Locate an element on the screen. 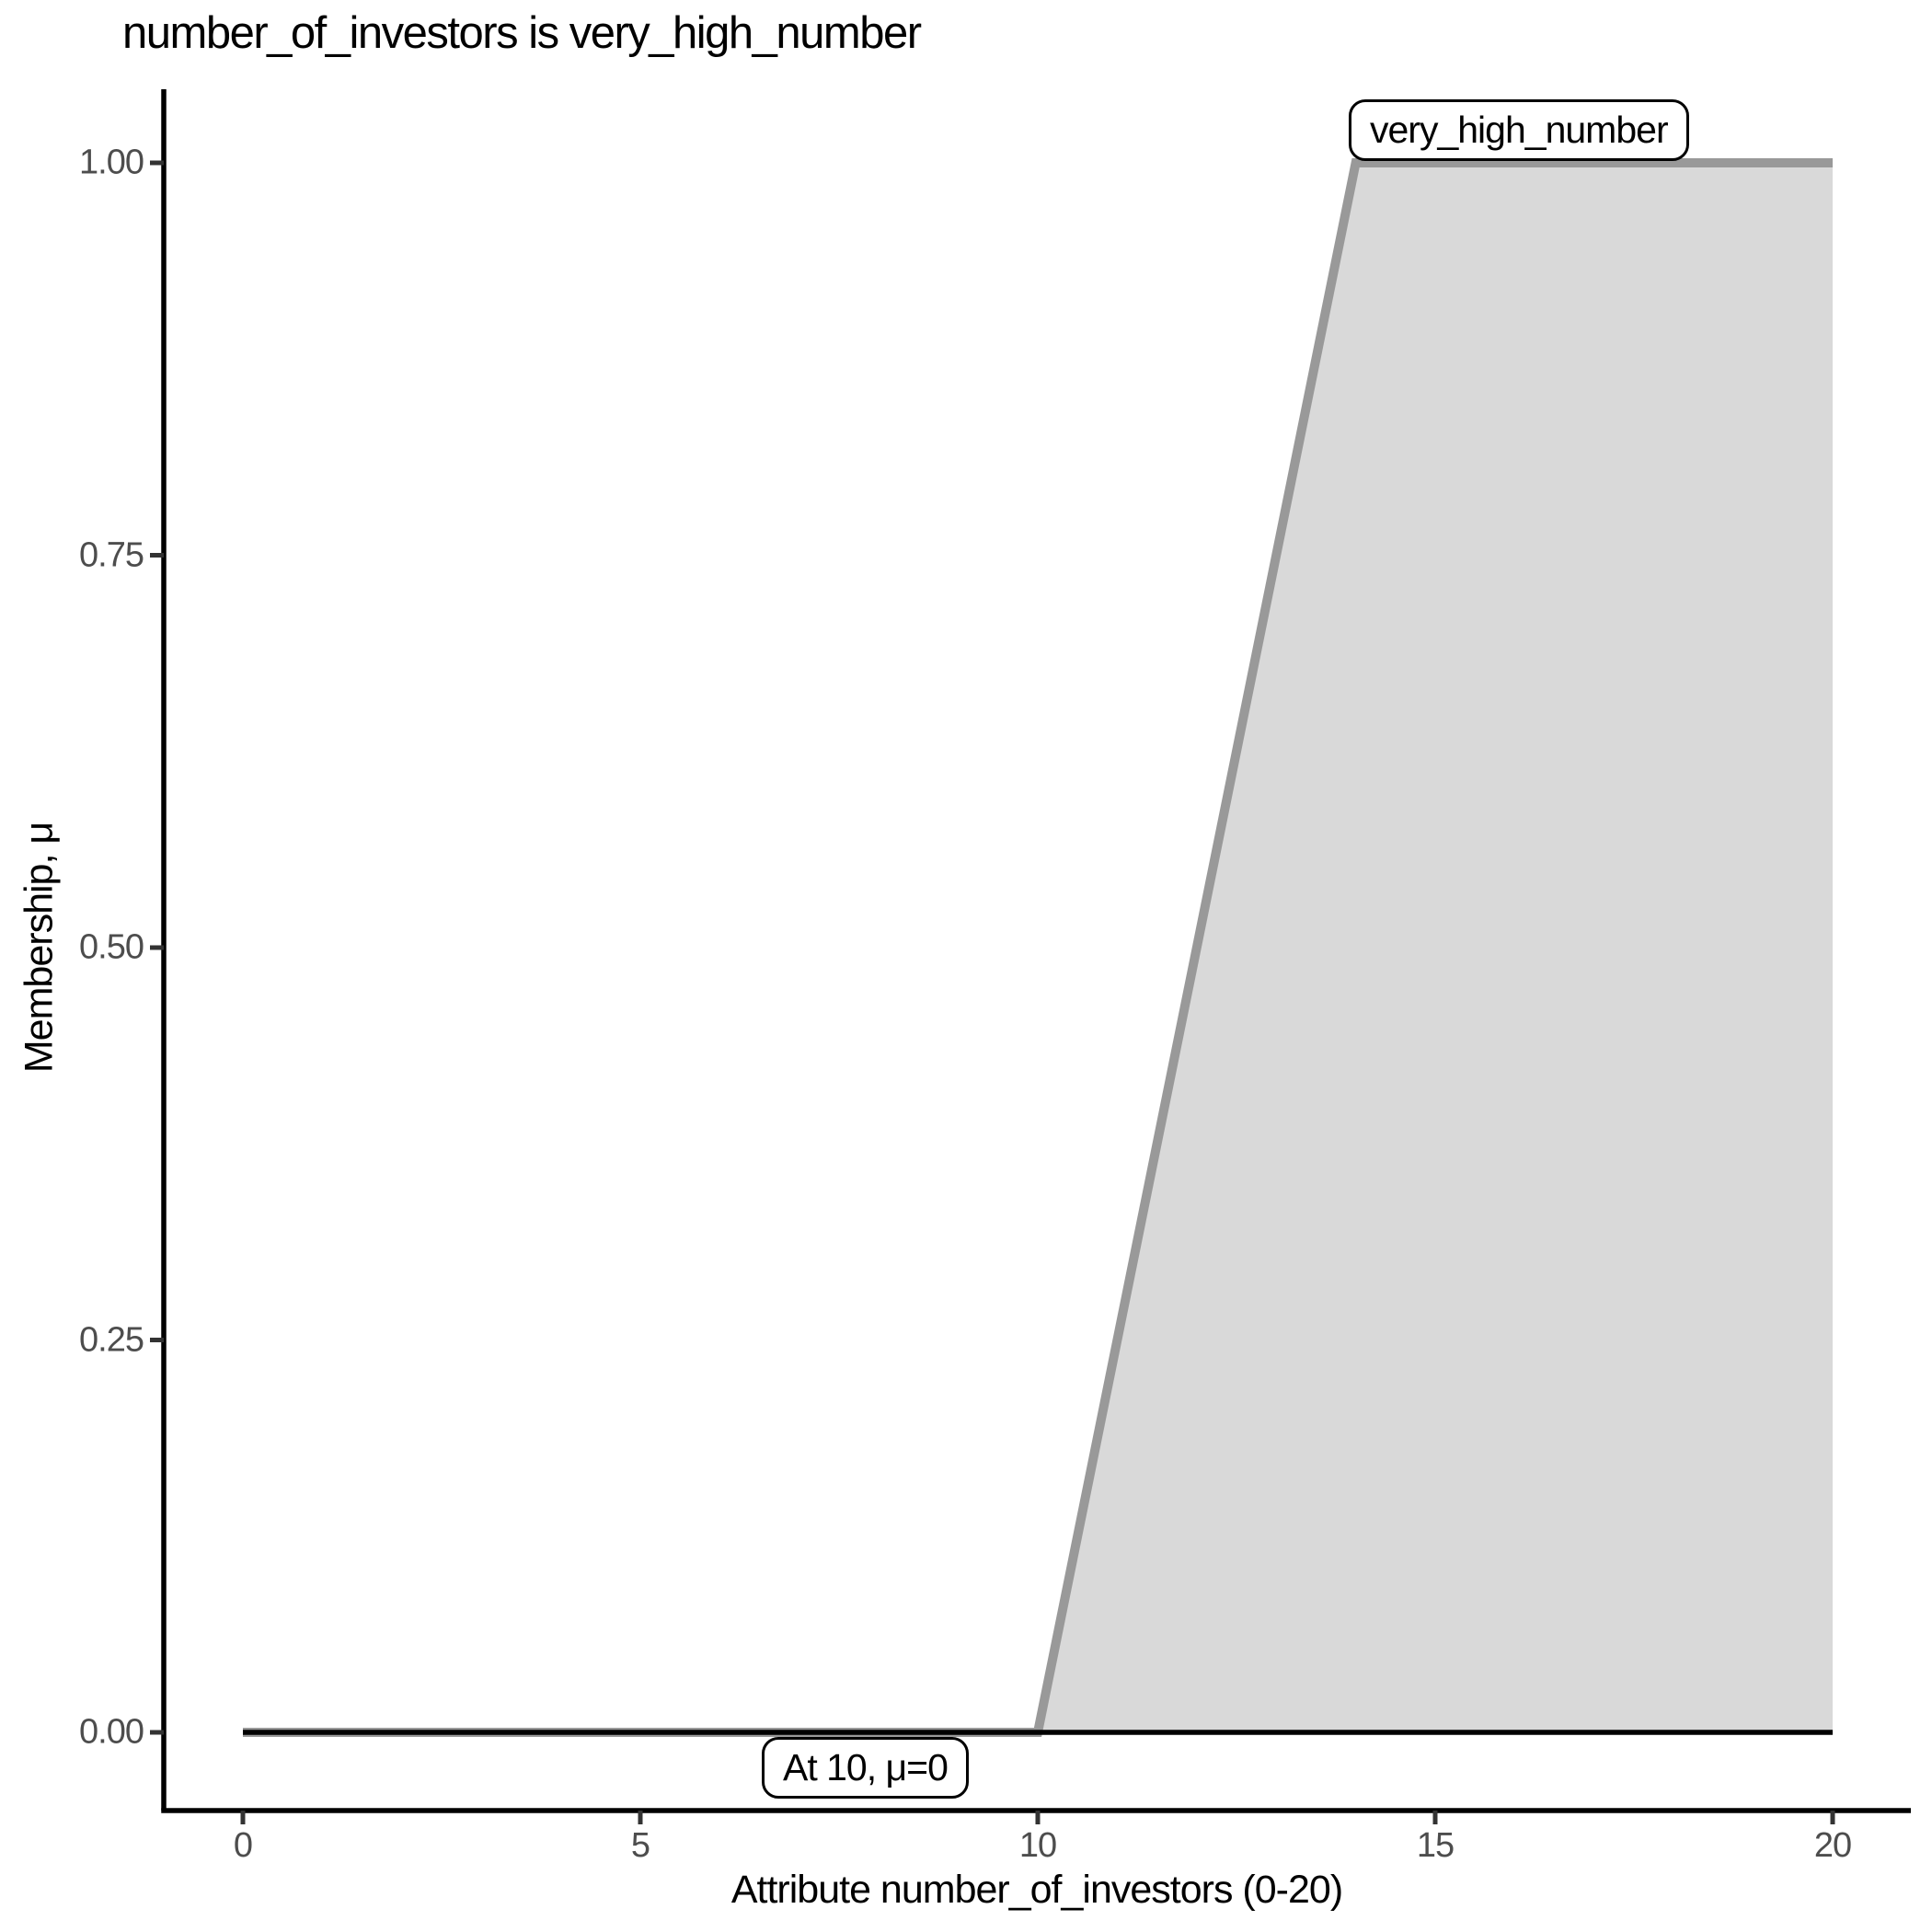  y-tick-label: 1.00 is located at coordinates (111, 162).